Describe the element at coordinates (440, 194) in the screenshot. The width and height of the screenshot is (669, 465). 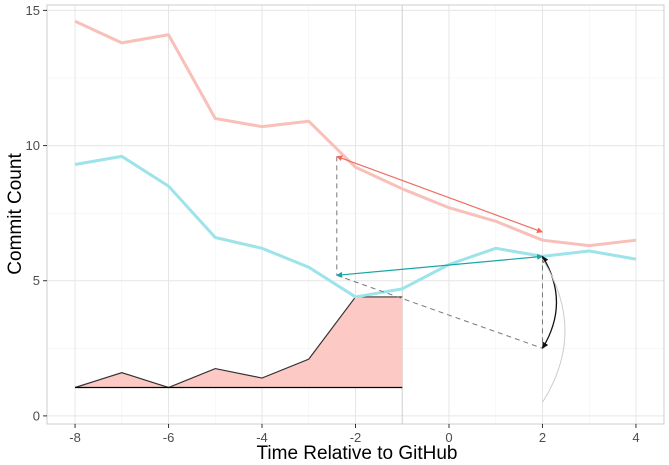
I see `red-trend-arrow` at that location.